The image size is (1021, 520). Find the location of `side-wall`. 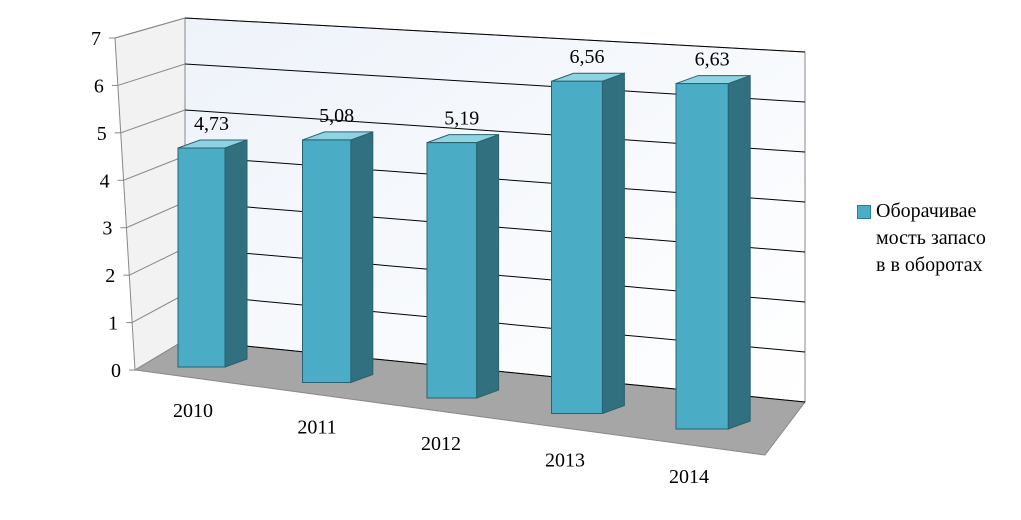

side-wall is located at coordinates (150, 194).